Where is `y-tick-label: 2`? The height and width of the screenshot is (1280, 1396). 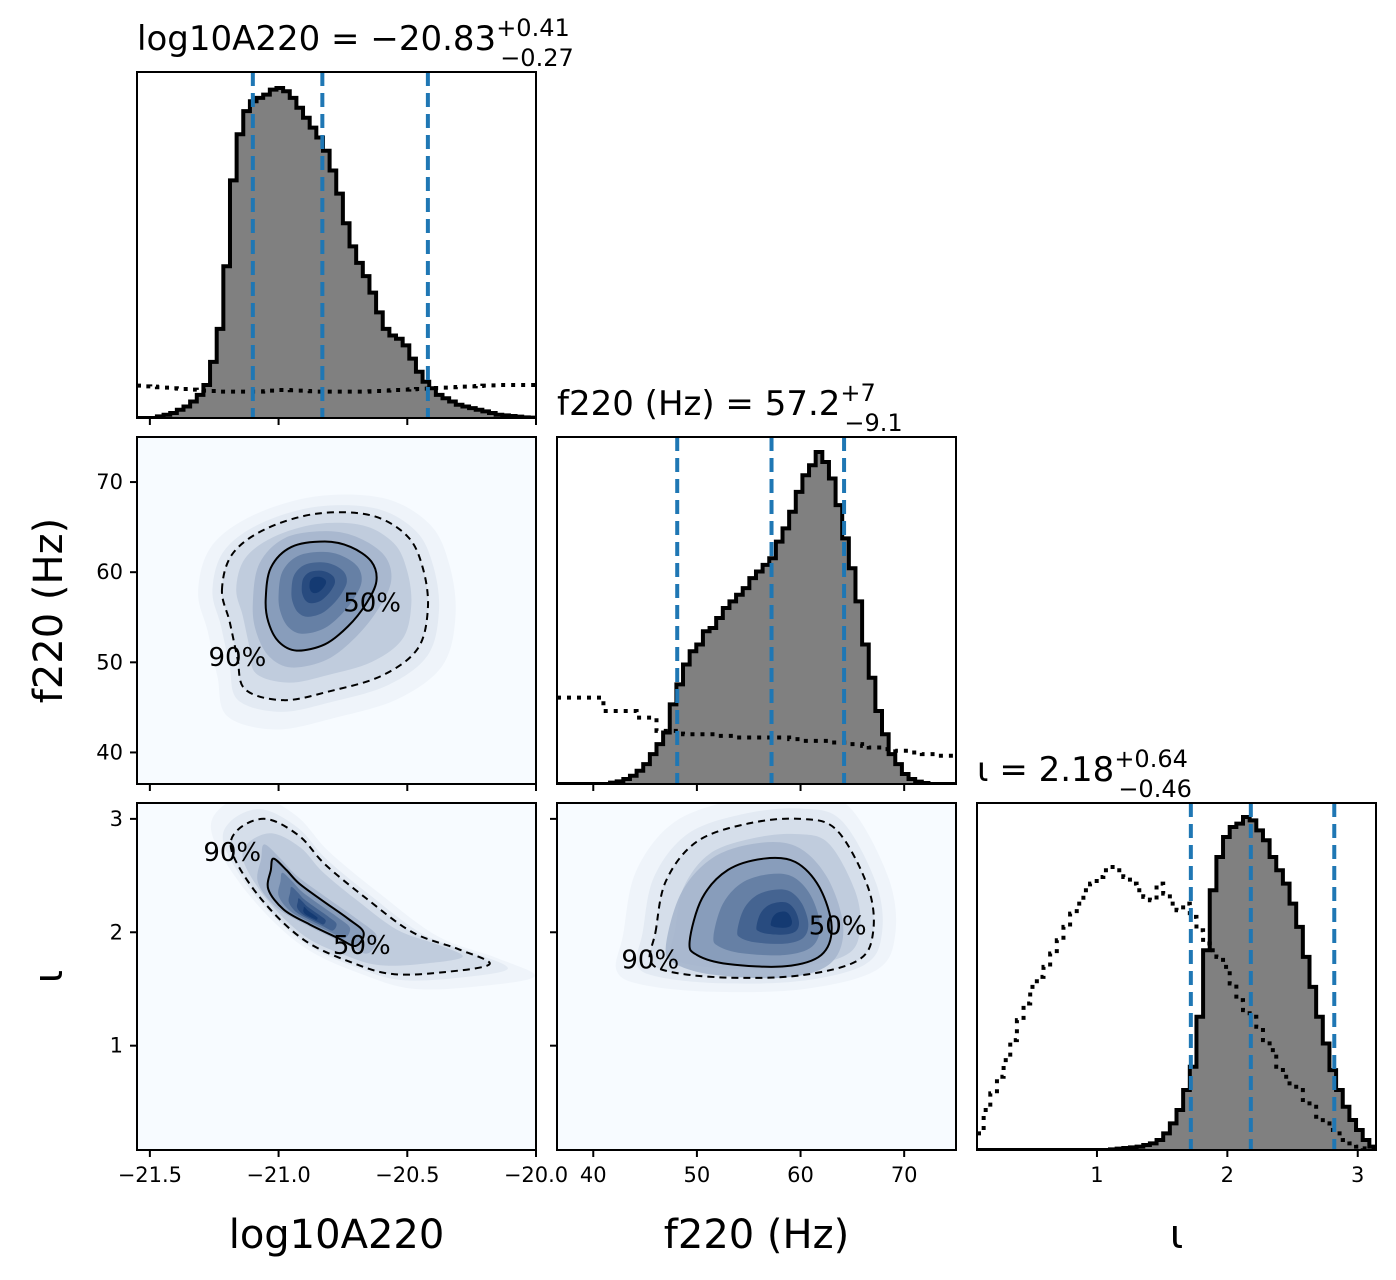 y-tick-label: 2 is located at coordinates (116, 932).